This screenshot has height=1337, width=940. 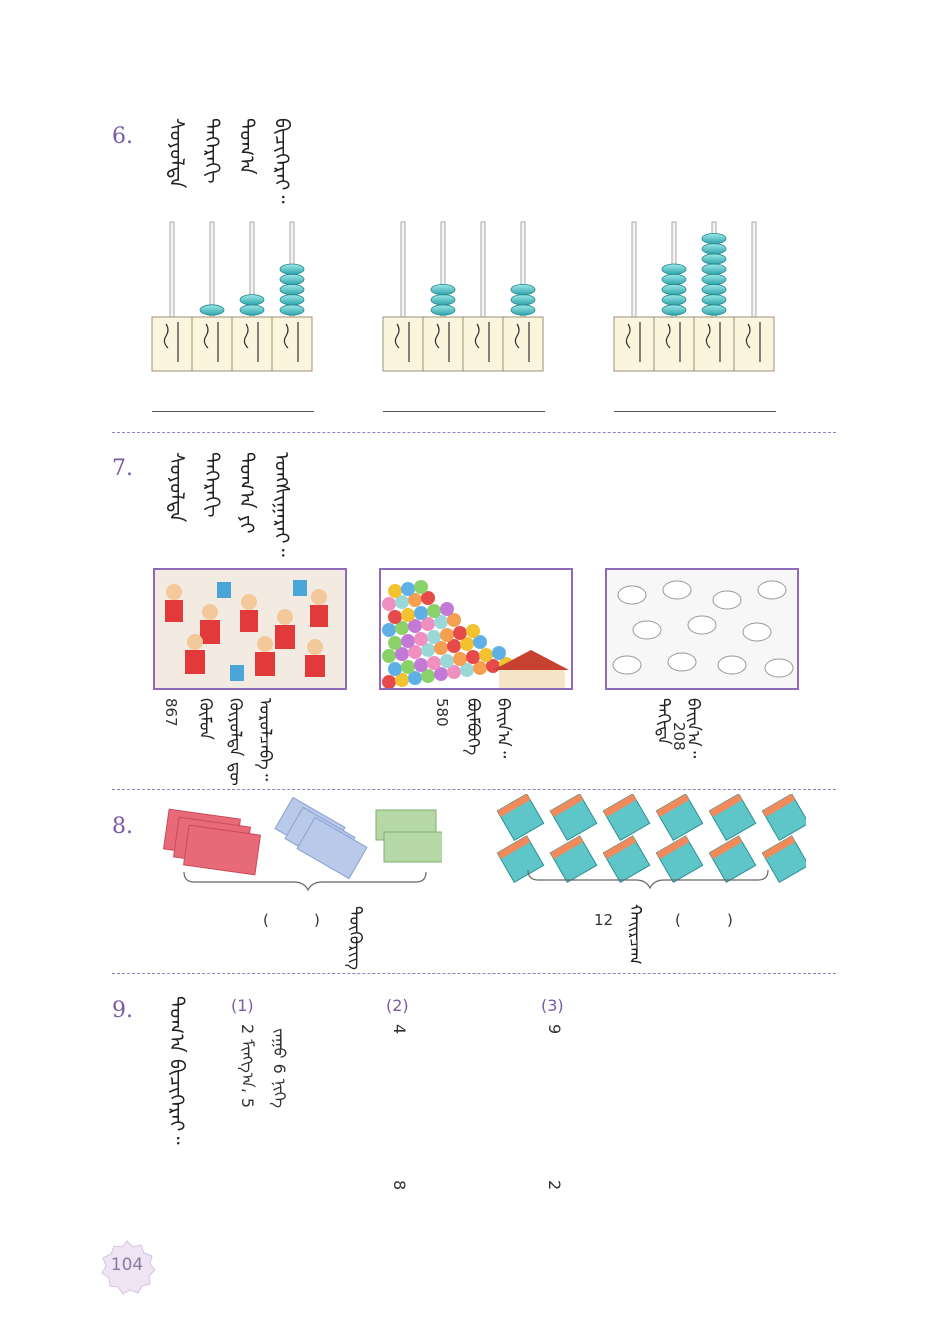 What do you see at coordinates (704, 919) in the screenshot?
I see `answer-blank-right` at bounding box center [704, 919].